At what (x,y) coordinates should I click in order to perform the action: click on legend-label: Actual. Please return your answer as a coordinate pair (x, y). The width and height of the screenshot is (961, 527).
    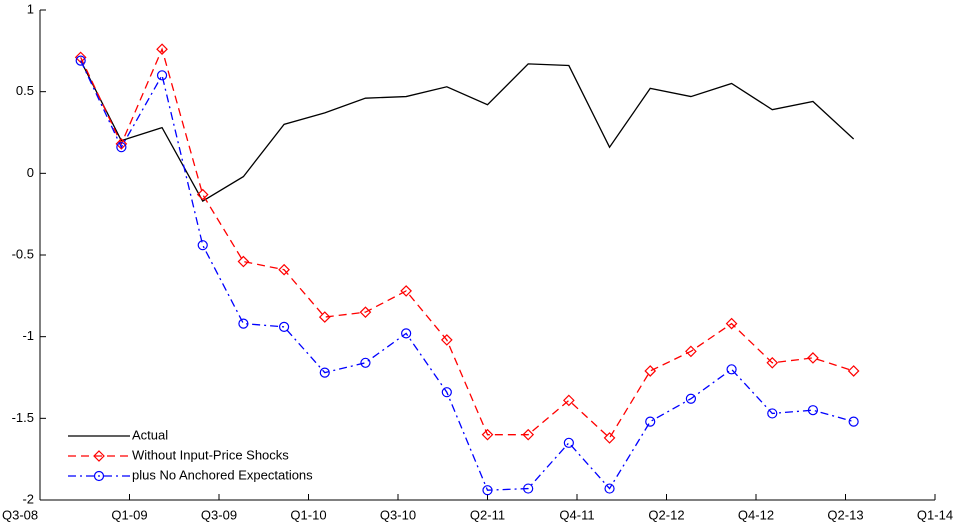
    Looking at the image, I should click on (150, 434).